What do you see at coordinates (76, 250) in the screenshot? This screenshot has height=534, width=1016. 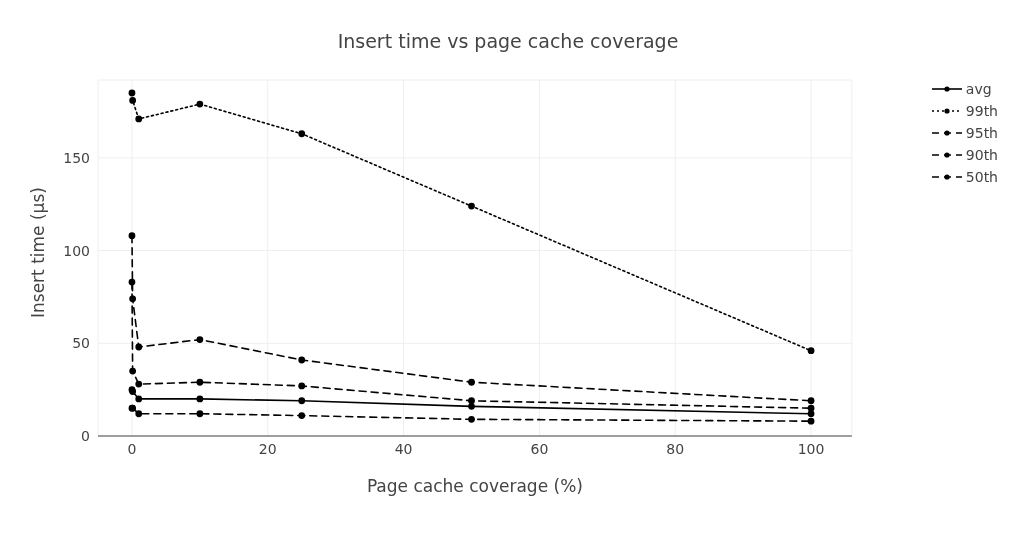 I see `y-tick-label: 100` at bounding box center [76, 250].